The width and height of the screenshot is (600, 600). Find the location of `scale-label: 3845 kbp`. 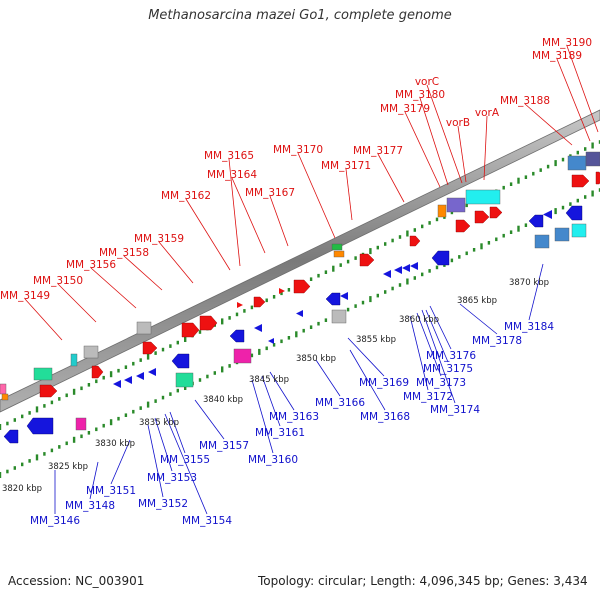

scale-label: 3845 kbp is located at coordinates (269, 380).